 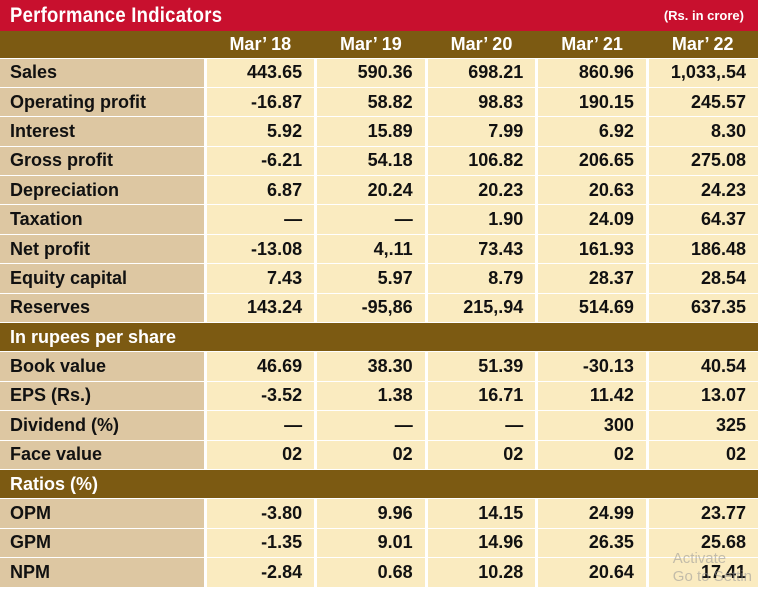 What do you see at coordinates (370, 396) in the screenshot?
I see `value-cell: 1.38` at bounding box center [370, 396].